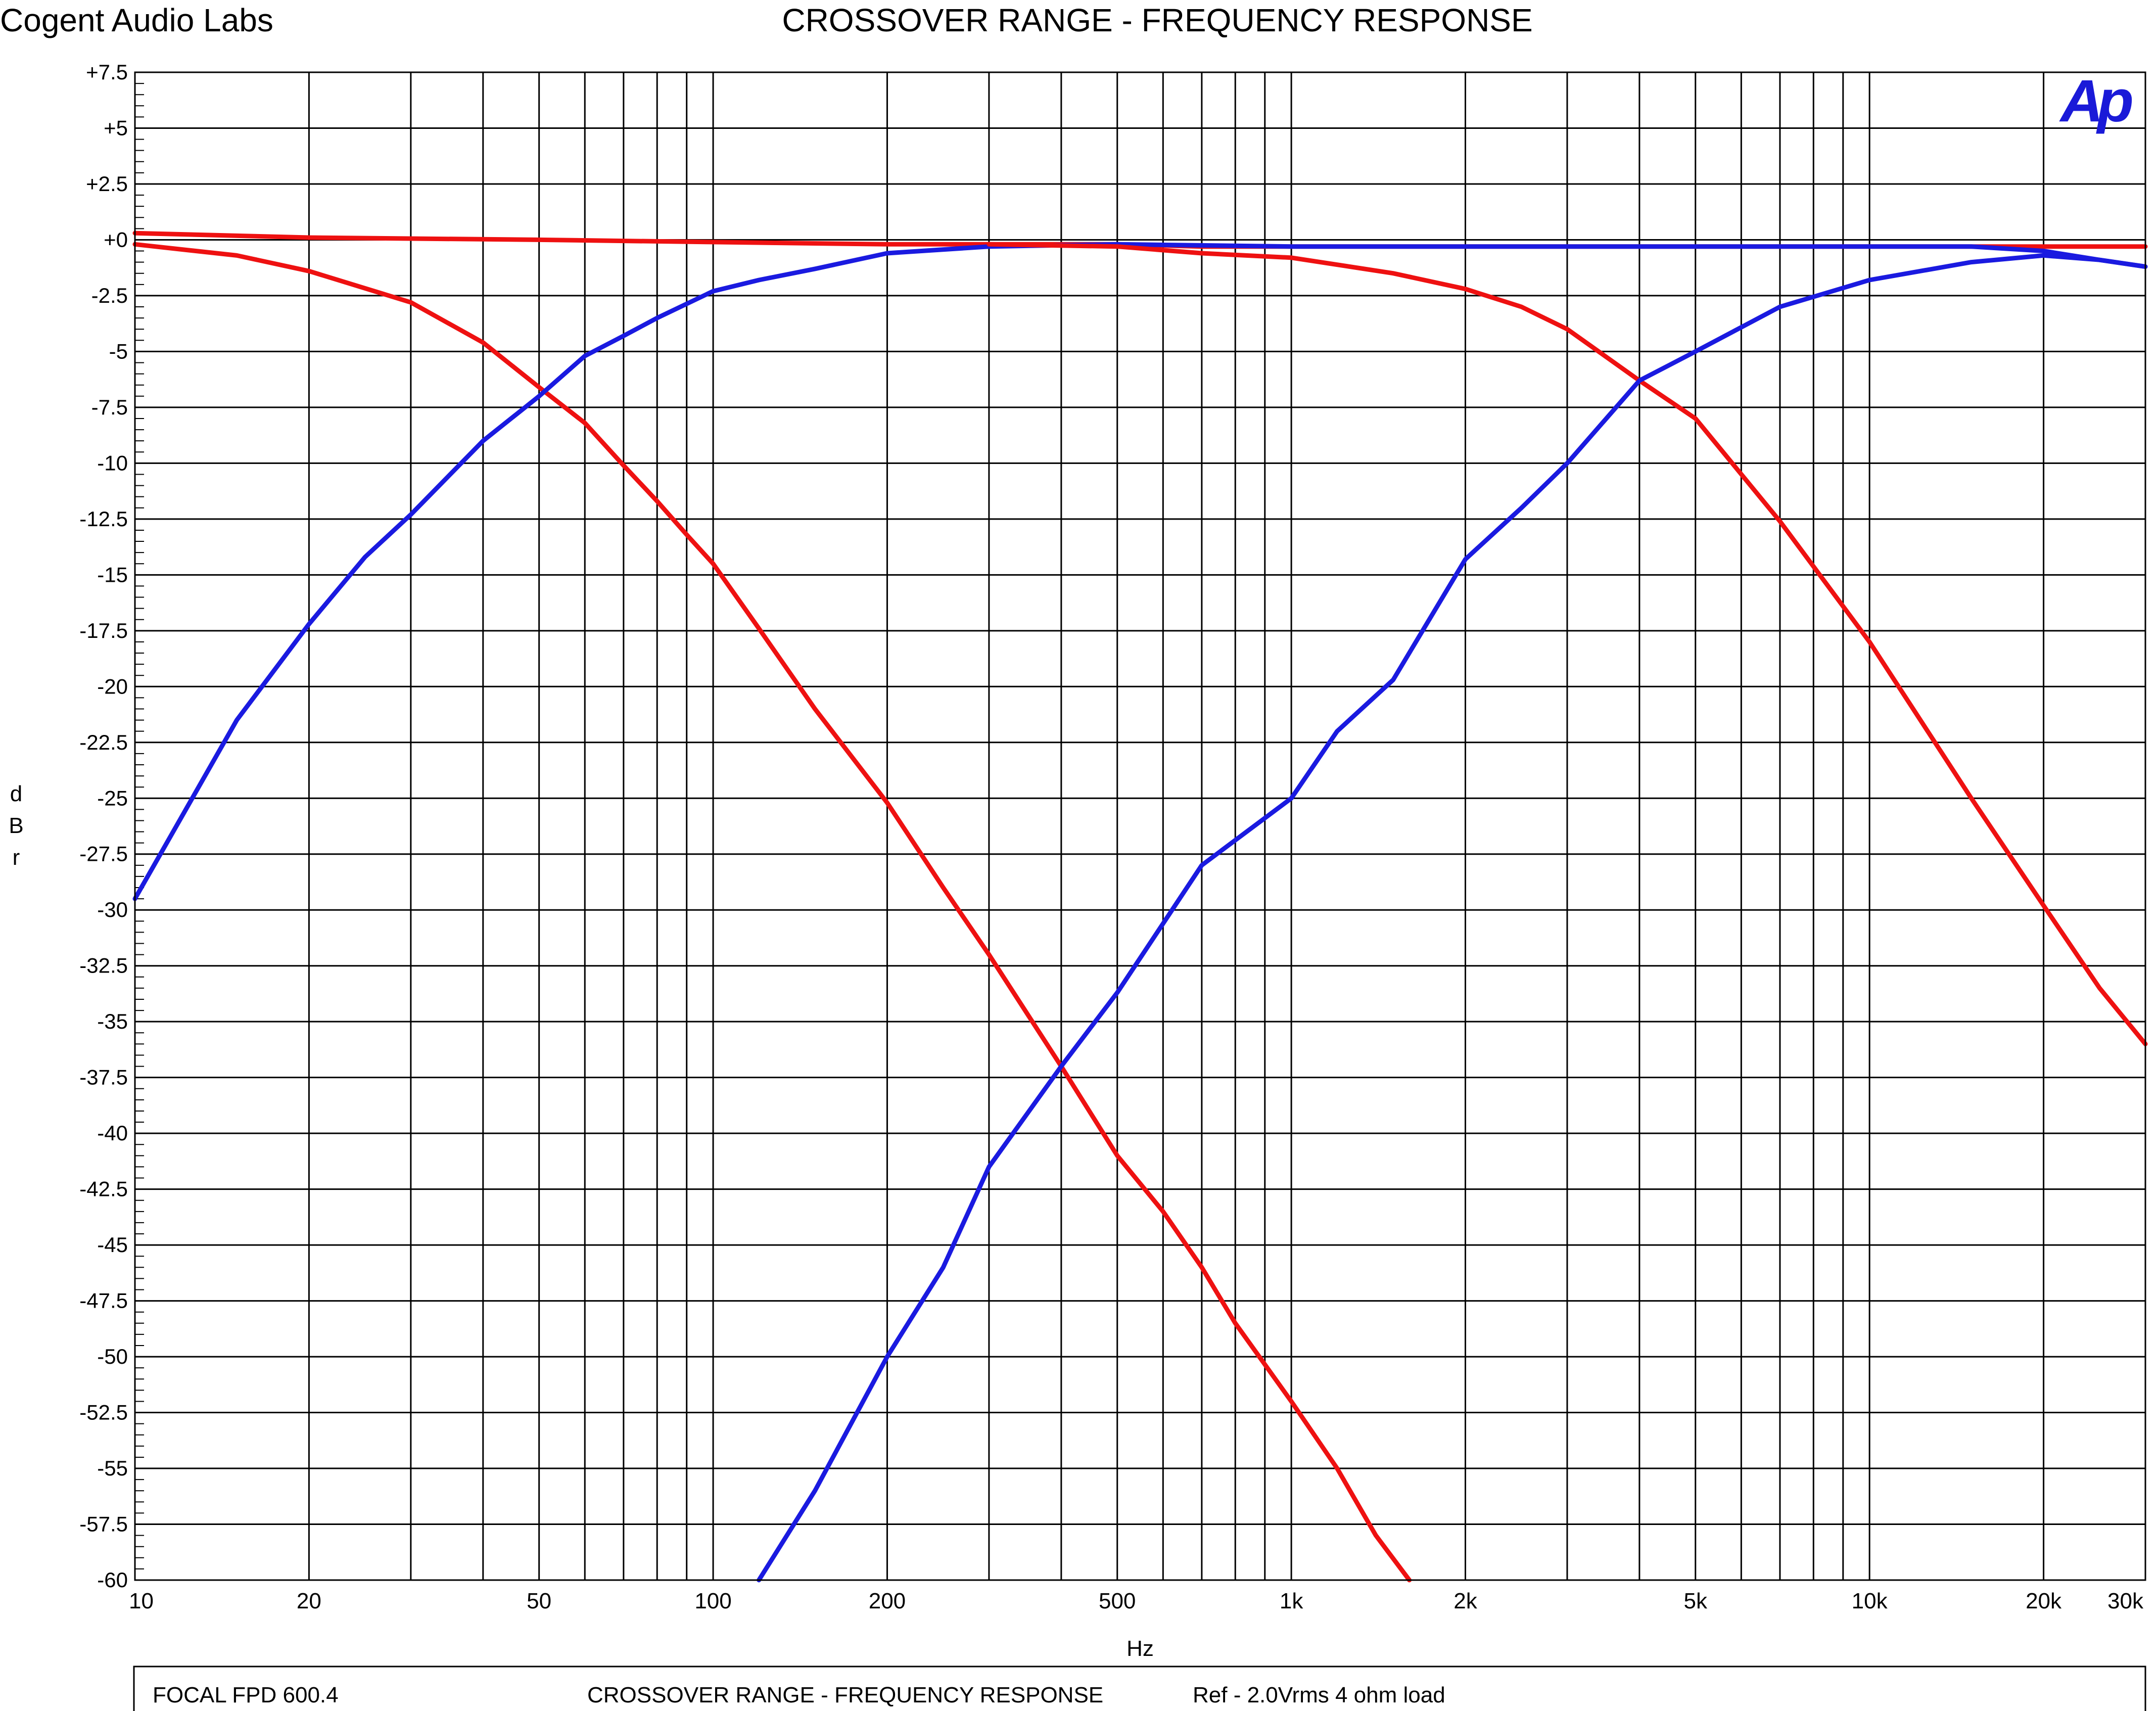  What do you see at coordinates (2125, 1601) in the screenshot?
I see `x-tick-label: 30k` at bounding box center [2125, 1601].